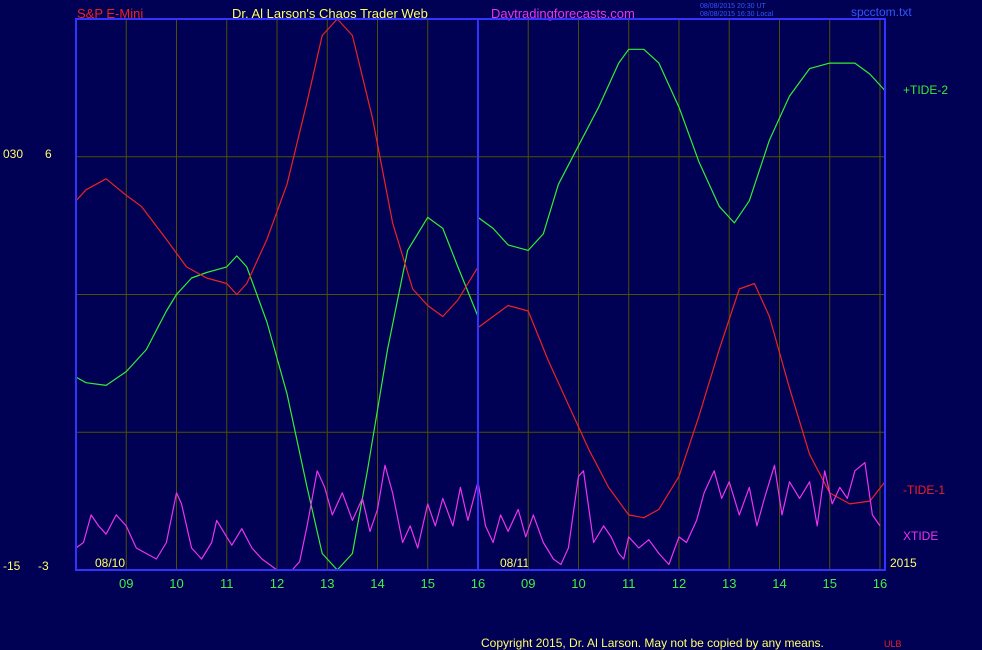 This screenshot has width=982, height=650. What do you see at coordinates (921, 536) in the screenshot?
I see `legend-xtide: XTIDE` at bounding box center [921, 536].